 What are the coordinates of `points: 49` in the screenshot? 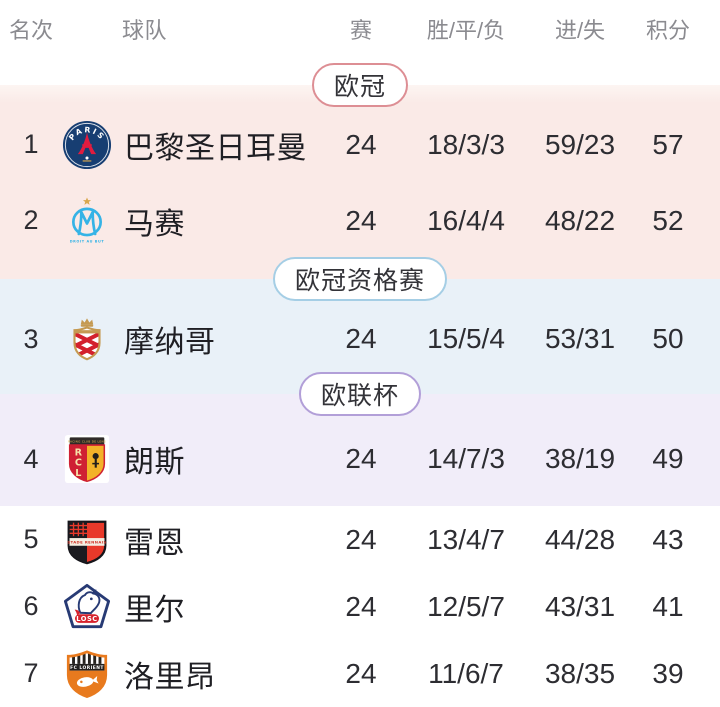 It's located at (668, 459).